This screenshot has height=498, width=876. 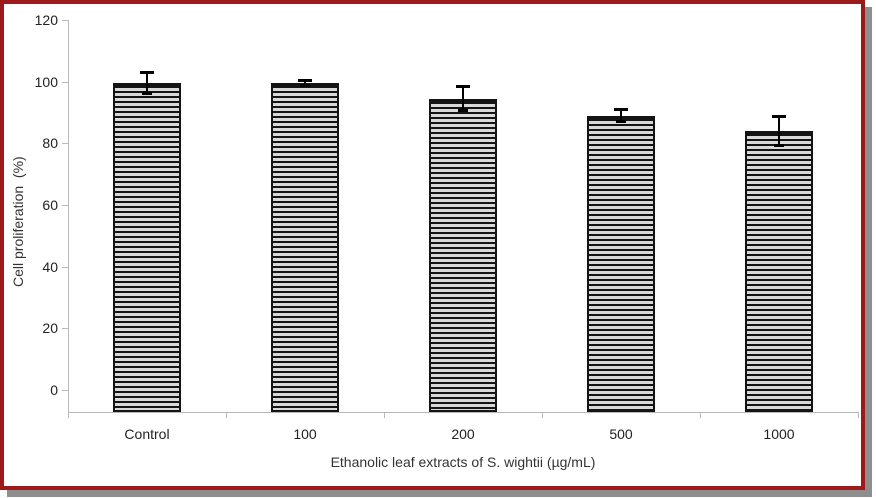 I want to click on y-axis-title: Cell proliferation (%), so click(x=18, y=222).